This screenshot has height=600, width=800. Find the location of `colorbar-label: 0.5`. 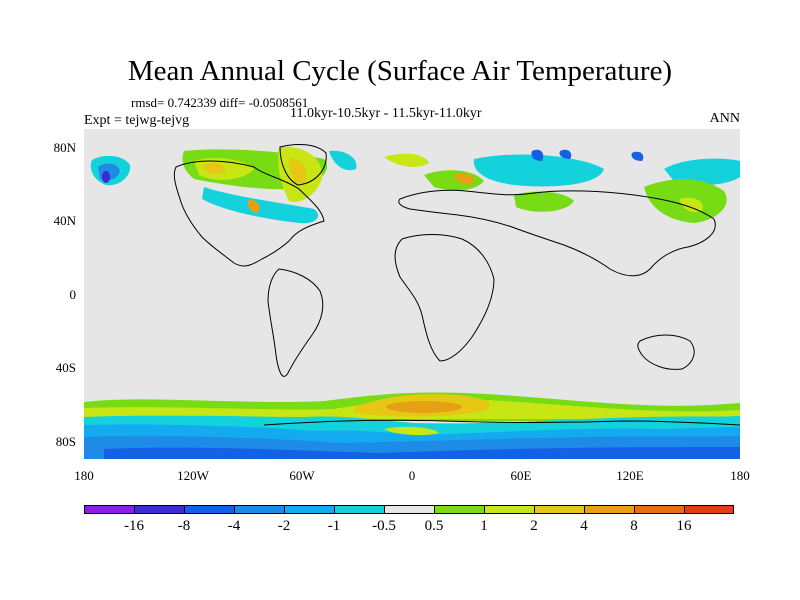

colorbar-label: 0.5 is located at coordinates (434, 526).